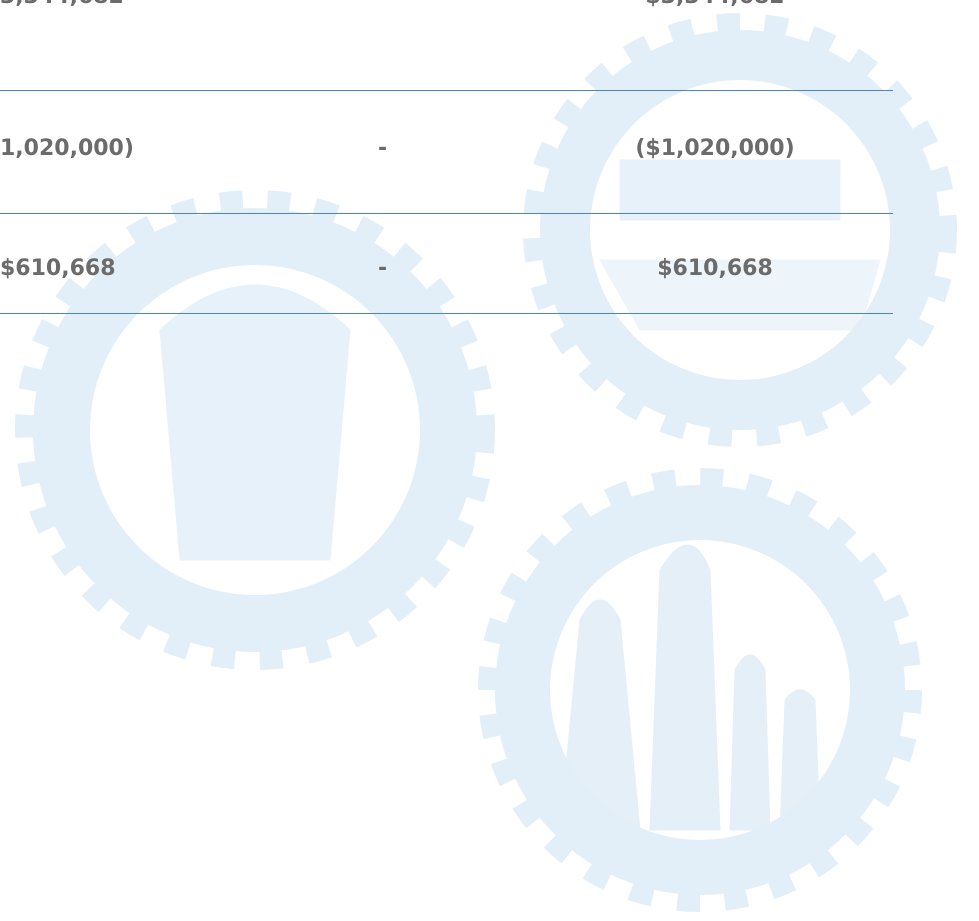 This screenshot has width=979, height=921. Describe the element at coordinates (714, 4) in the screenshot. I see `table-cell: $3,344,682` at that location.